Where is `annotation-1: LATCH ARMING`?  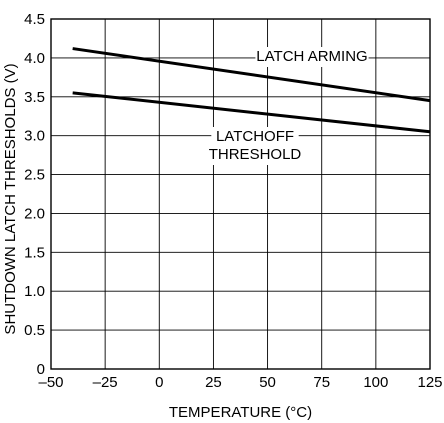 annotation-1: LATCH ARMING is located at coordinates (312, 57).